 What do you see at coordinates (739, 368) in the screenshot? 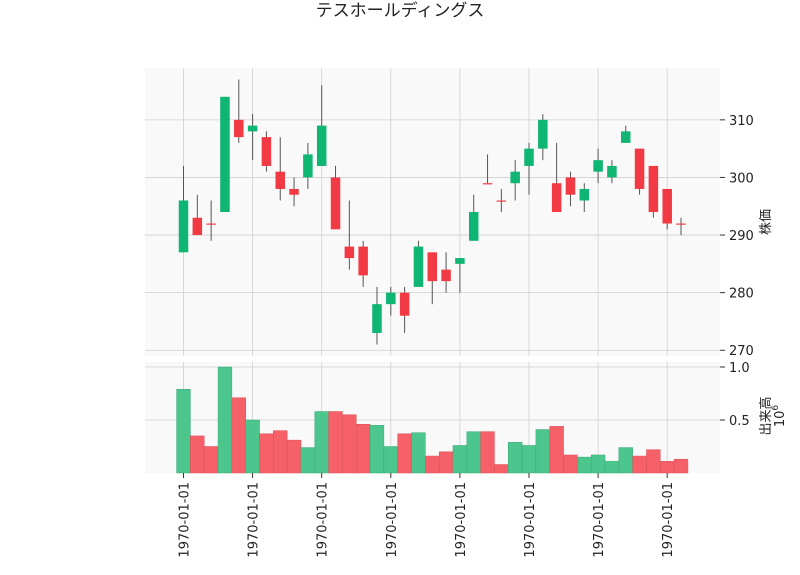
I see `volume-tick-label: 1.0` at bounding box center [739, 368].